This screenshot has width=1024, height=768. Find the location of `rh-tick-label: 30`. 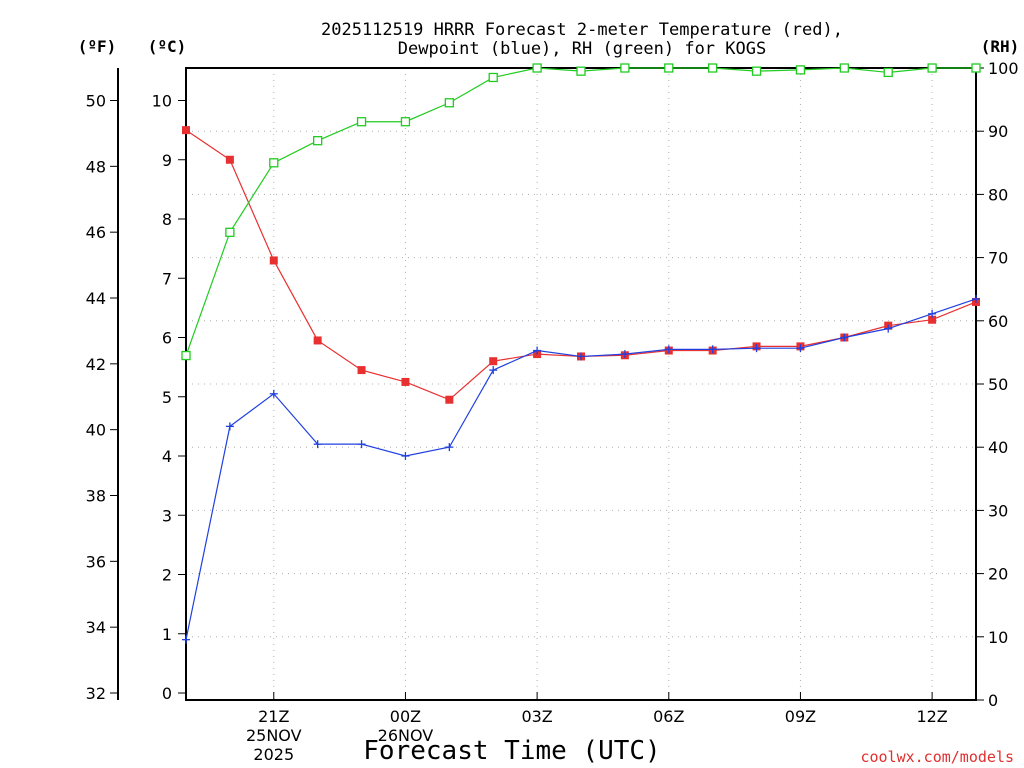

rh-tick-label: 30 is located at coordinates (998, 510).